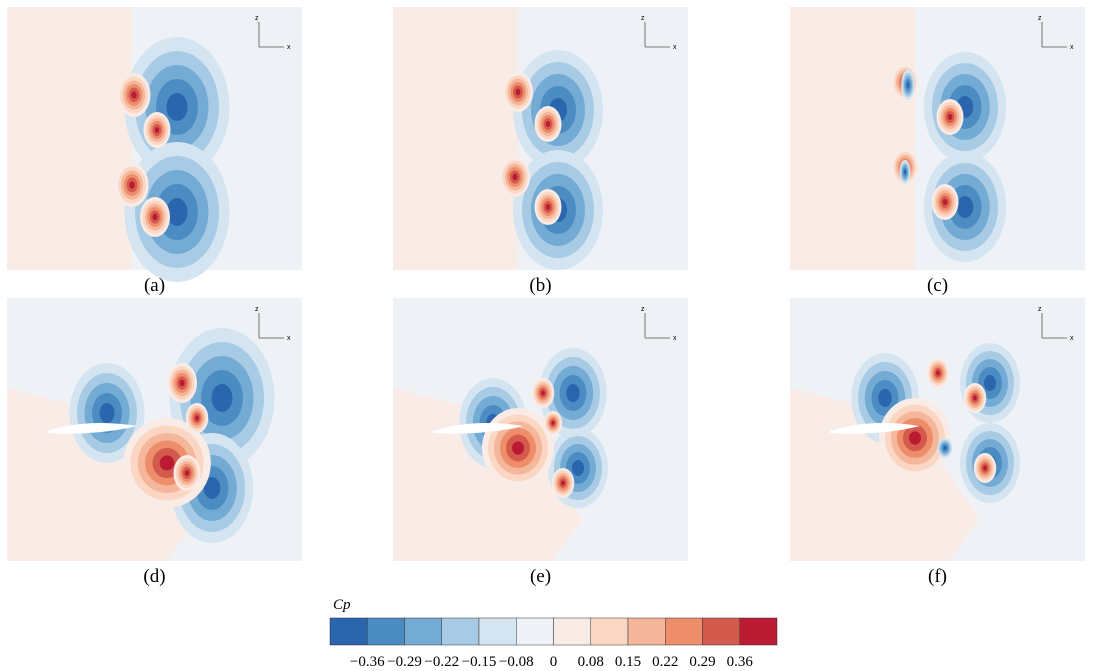 The height and width of the screenshot is (671, 1094). I want to click on colorbar-tick-label: −0.29, so click(404, 662).